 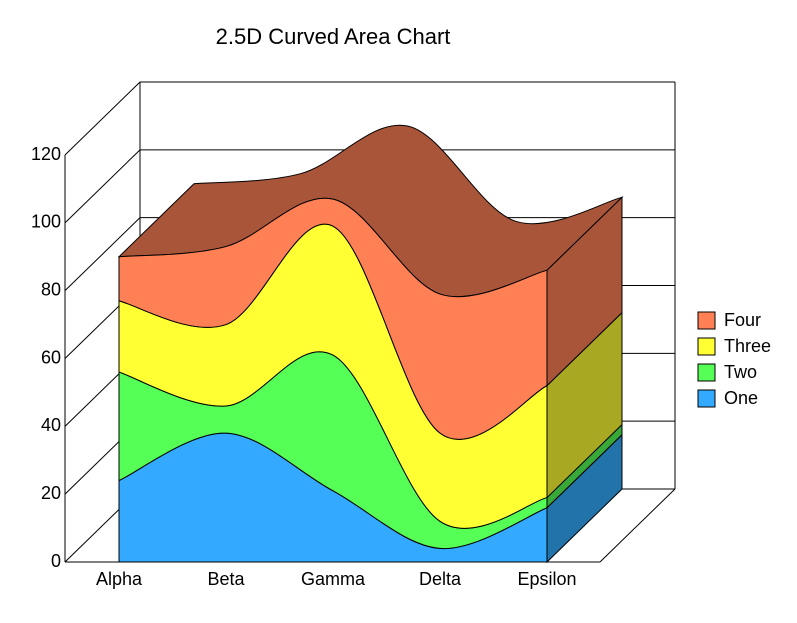 I want to click on x-tick-label: Alpha, so click(x=119, y=579).